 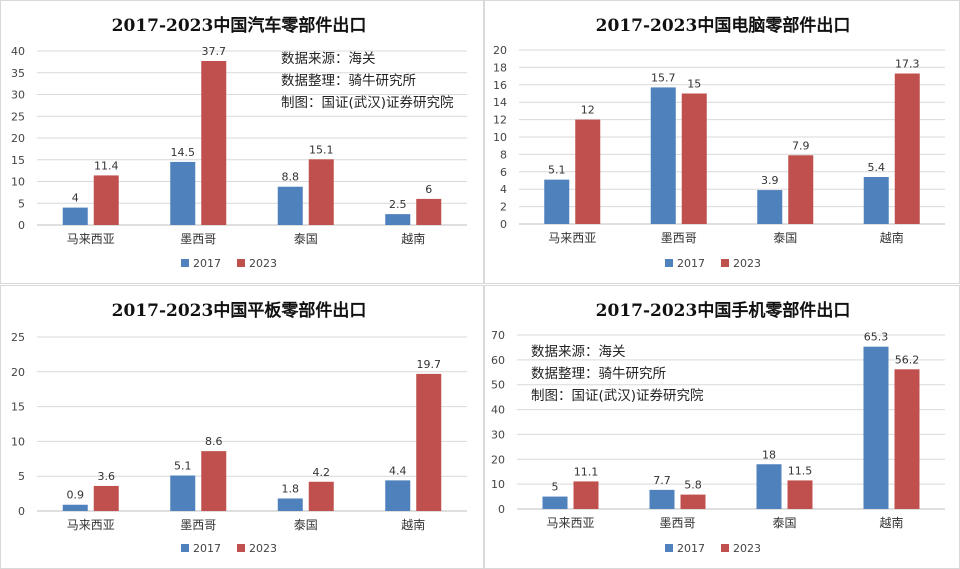 I want to click on data-label: 2.5, so click(x=398, y=204).